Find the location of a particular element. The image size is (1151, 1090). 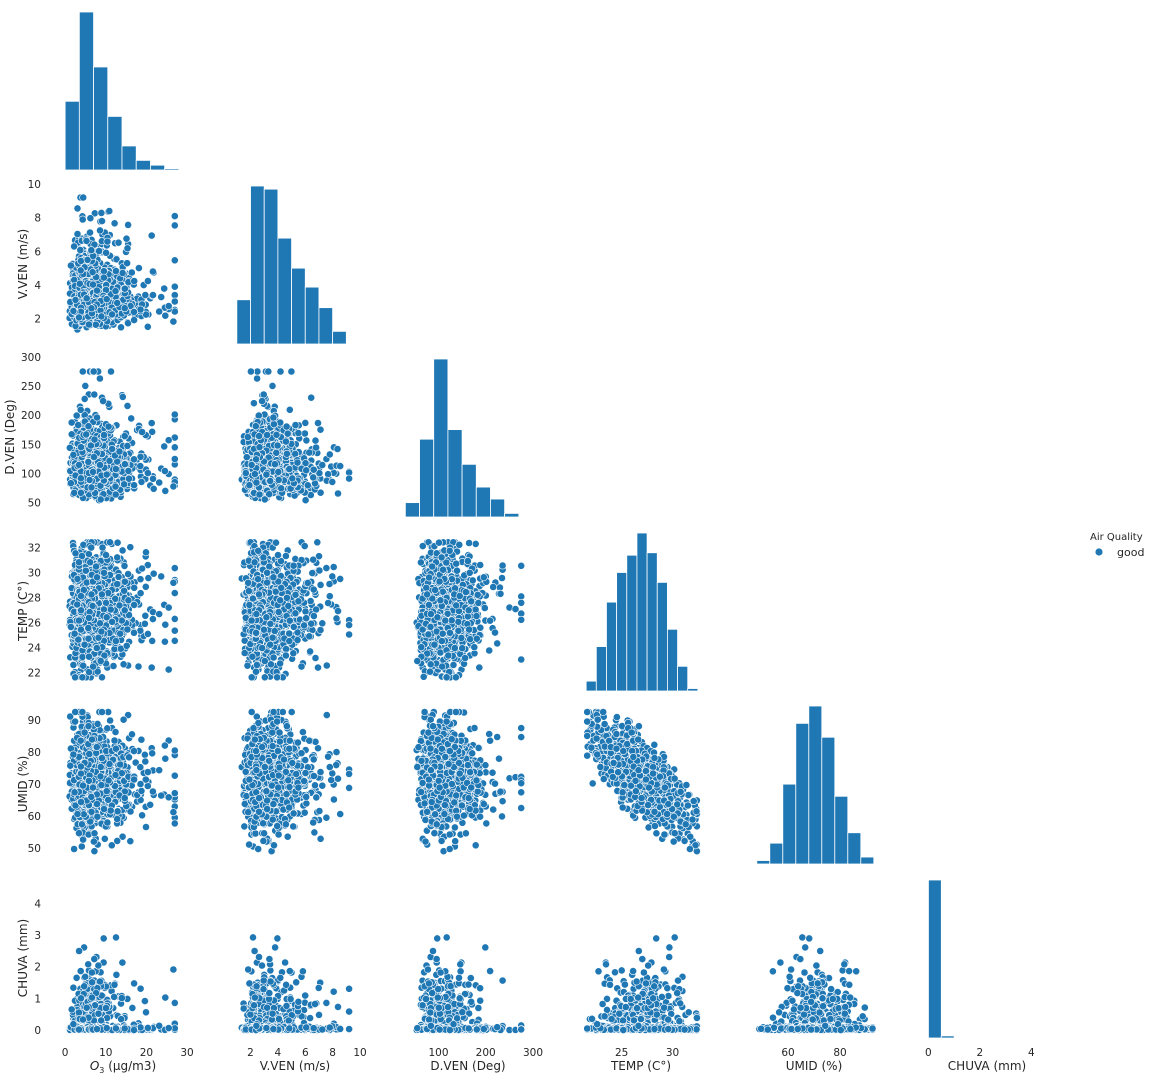

panel-vven-vs-o3 is located at coordinates (122, 263).